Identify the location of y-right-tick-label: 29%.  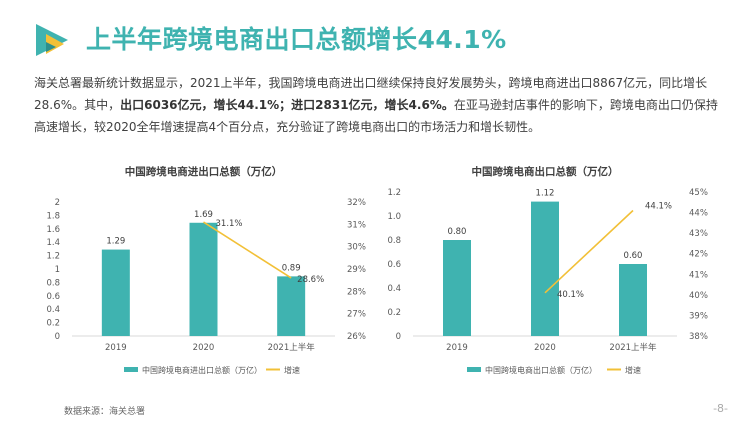
(356, 270).